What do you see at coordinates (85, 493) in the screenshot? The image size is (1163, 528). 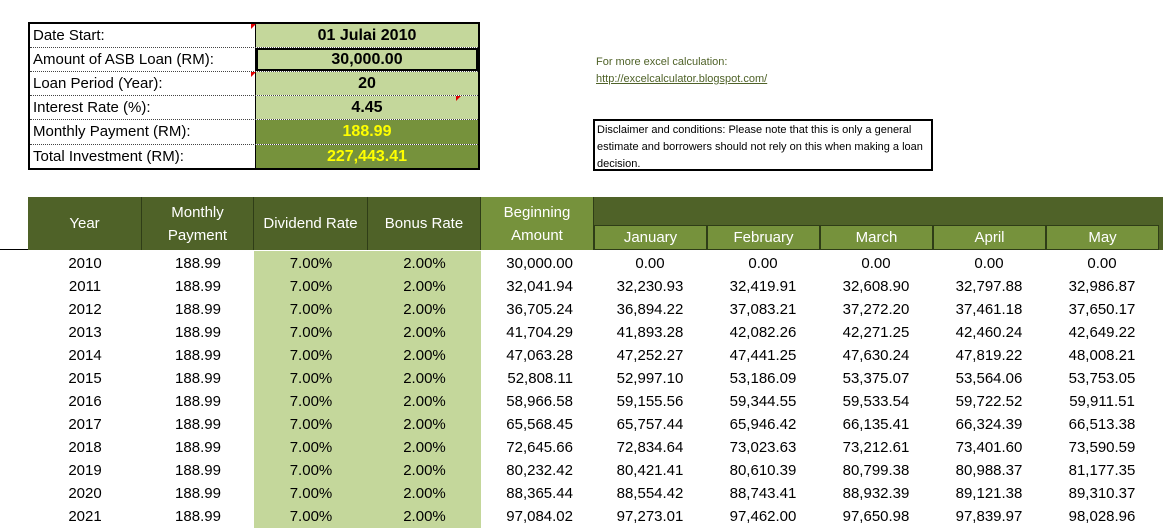 I see `year-cell: 2020` at bounding box center [85, 493].